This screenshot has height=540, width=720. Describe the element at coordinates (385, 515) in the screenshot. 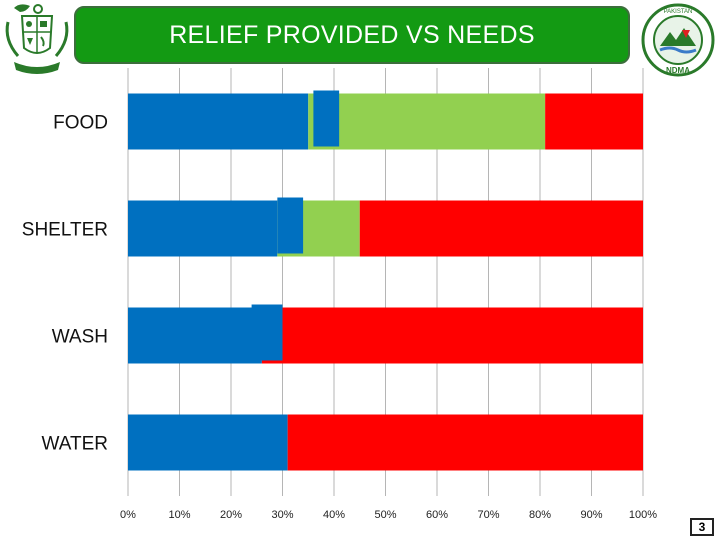

I see `x-tick-label: 50%` at that location.